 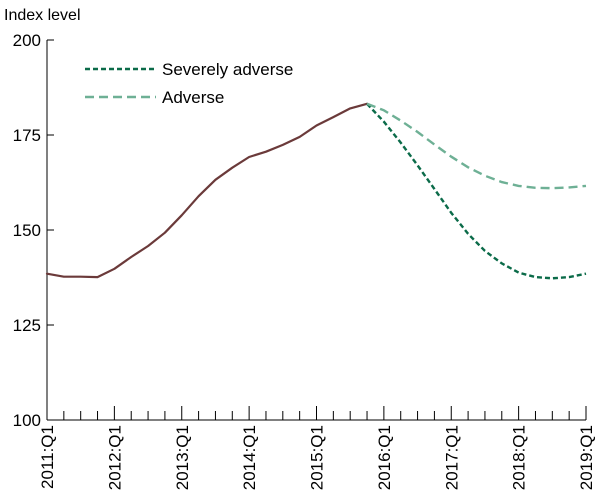 What do you see at coordinates (227, 69) in the screenshot?
I see `legend-label-1: Severely adverse` at bounding box center [227, 69].